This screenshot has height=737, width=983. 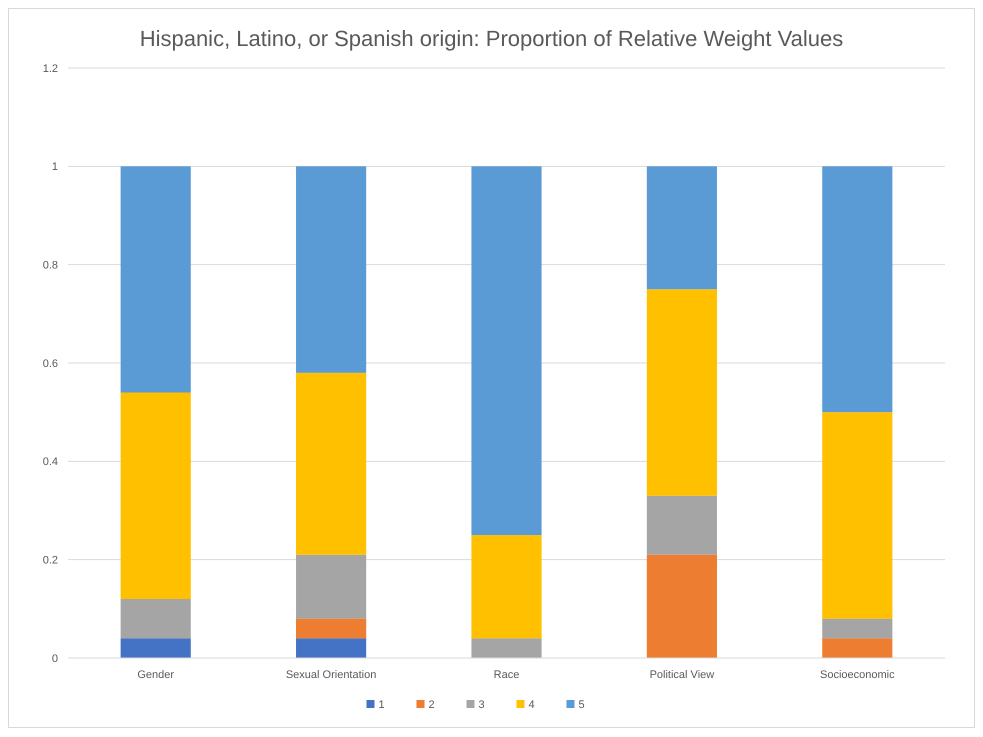 What do you see at coordinates (492, 38) in the screenshot?
I see `chart-title: Hispanic, Latino, or Spanish origin: Proportion of Relative Weight Values` at bounding box center [492, 38].